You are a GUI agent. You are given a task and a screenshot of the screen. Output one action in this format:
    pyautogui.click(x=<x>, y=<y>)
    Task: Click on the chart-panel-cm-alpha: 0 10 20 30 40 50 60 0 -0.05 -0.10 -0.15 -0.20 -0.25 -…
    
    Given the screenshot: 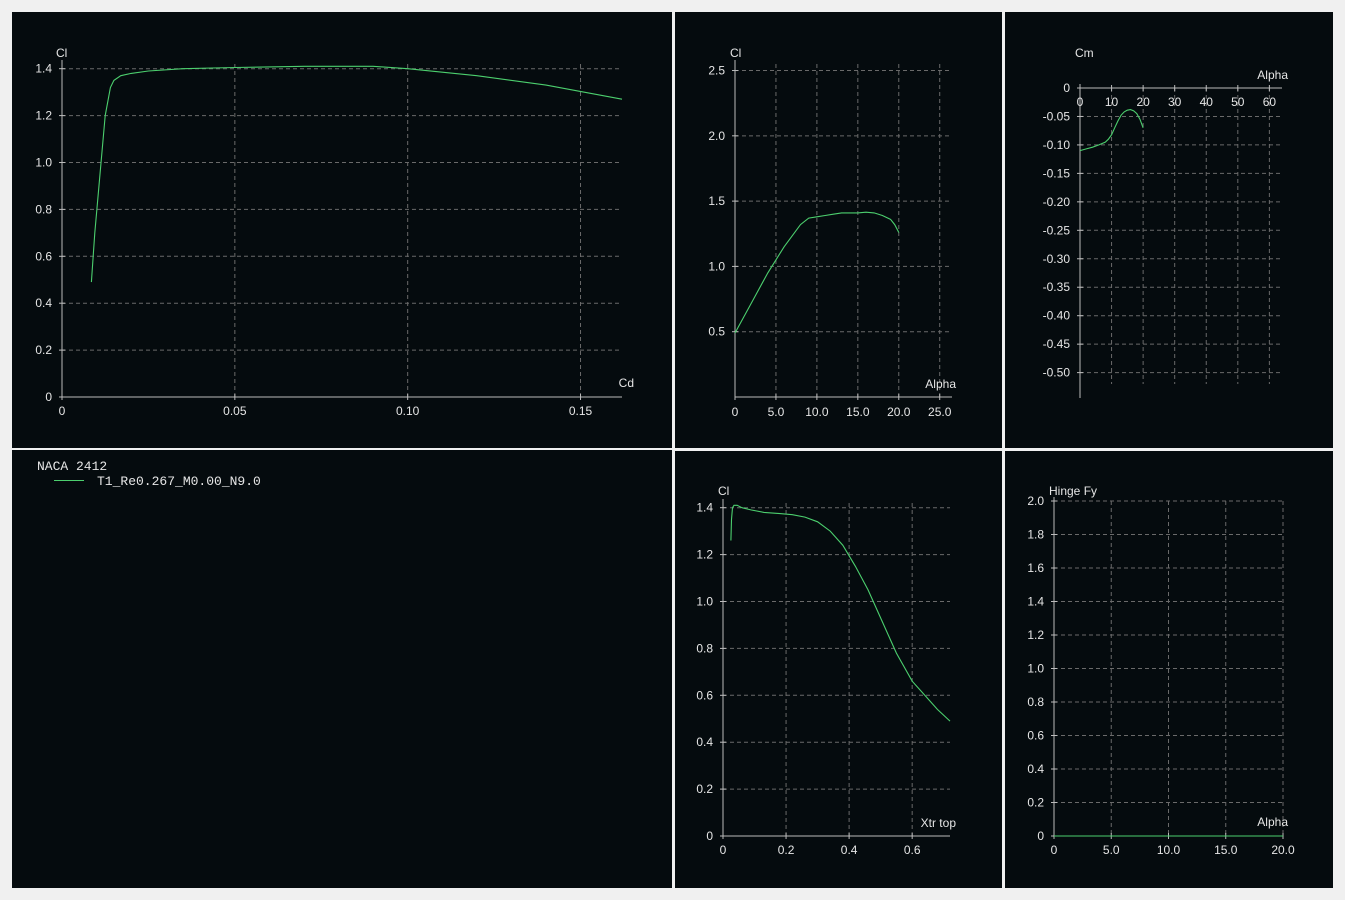 What is the action you would take?
    pyautogui.click(x=1169, y=230)
    